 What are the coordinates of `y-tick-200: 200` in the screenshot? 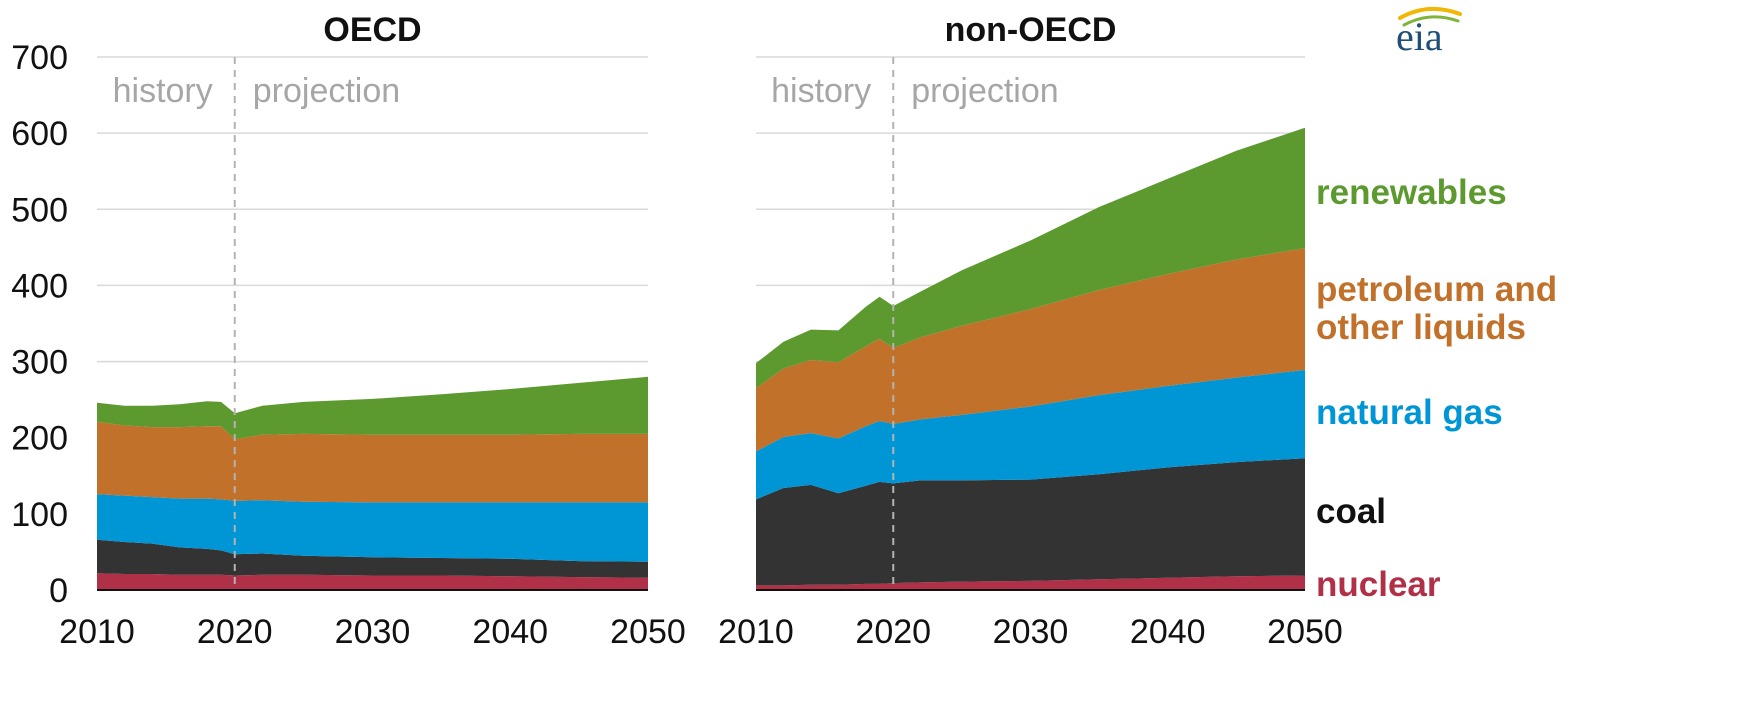 It's located at (39, 439).